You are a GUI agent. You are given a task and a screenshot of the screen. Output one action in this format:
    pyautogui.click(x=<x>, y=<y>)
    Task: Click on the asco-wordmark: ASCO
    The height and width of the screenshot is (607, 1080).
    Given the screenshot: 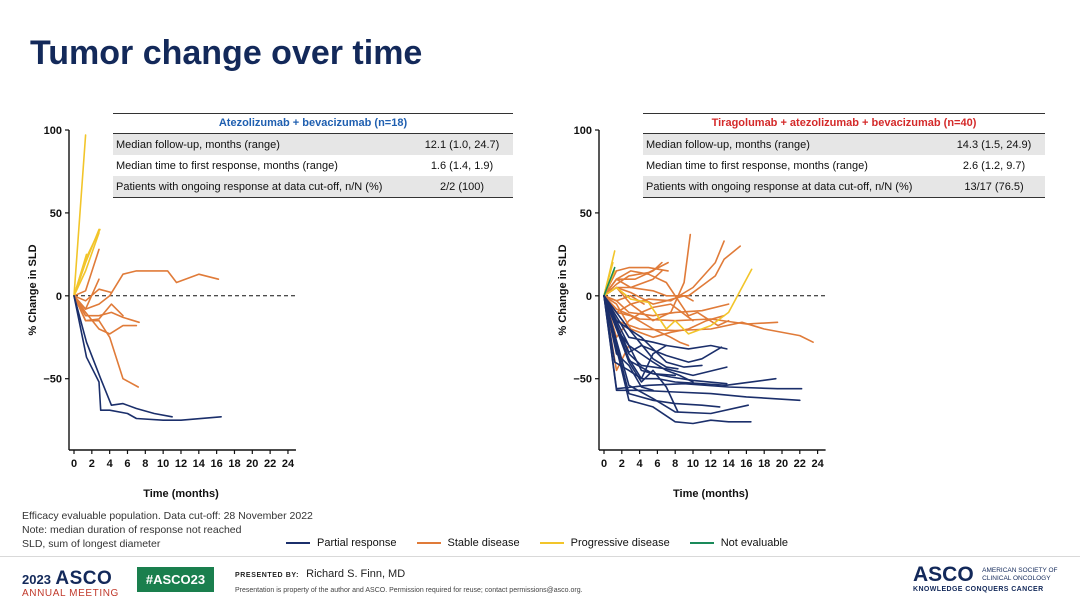 What is the action you would take?
    pyautogui.click(x=84, y=578)
    